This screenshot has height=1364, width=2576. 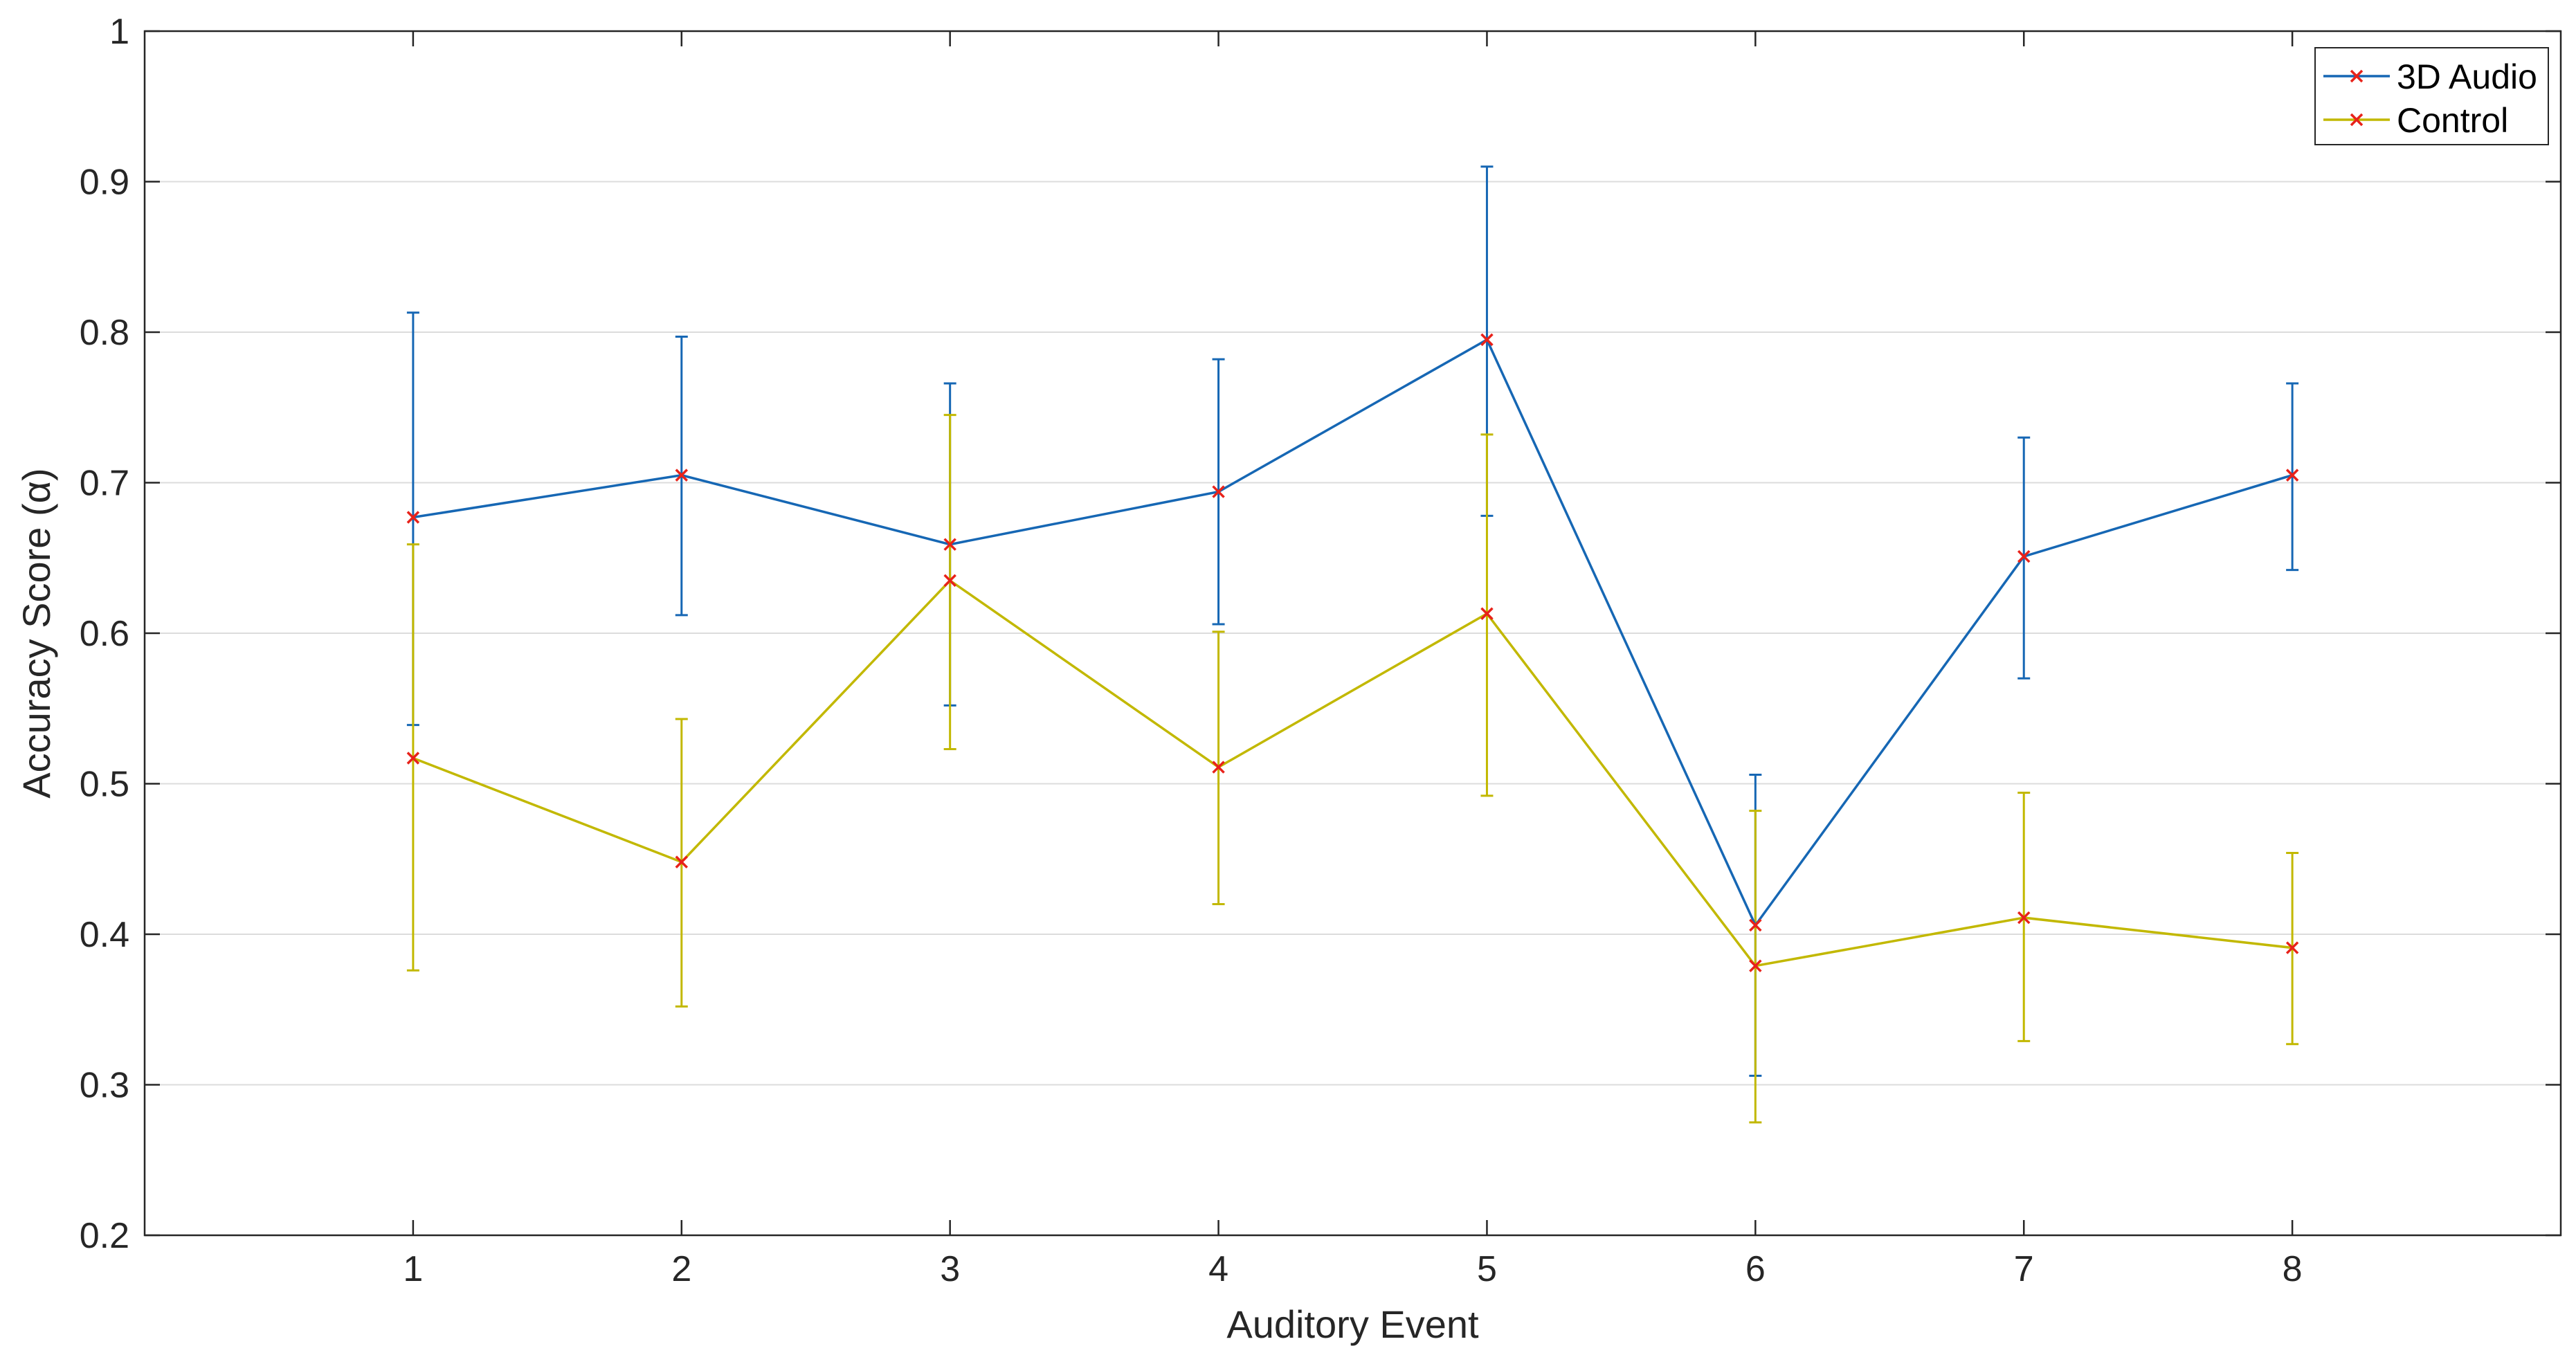 What do you see at coordinates (104, 1086) in the screenshot?
I see `y-tick-label: 0.3` at bounding box center [104, 1086].